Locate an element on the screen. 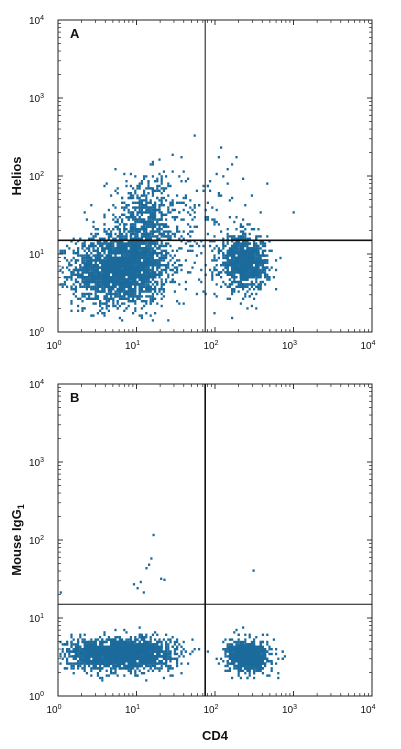 This screenshot has width=401, height=749. y-tick-label-exp: 2 is located at coordinates (42, 174).